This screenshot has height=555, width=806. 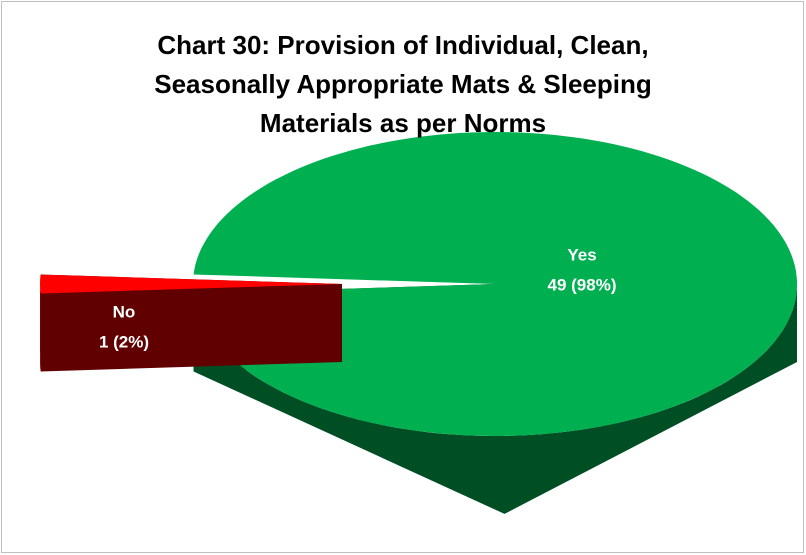 What do you see at coordinates (582, 284) in the screenshot?
I see `data-label-value: 49 (98%)` at bounding box center [582, 284].